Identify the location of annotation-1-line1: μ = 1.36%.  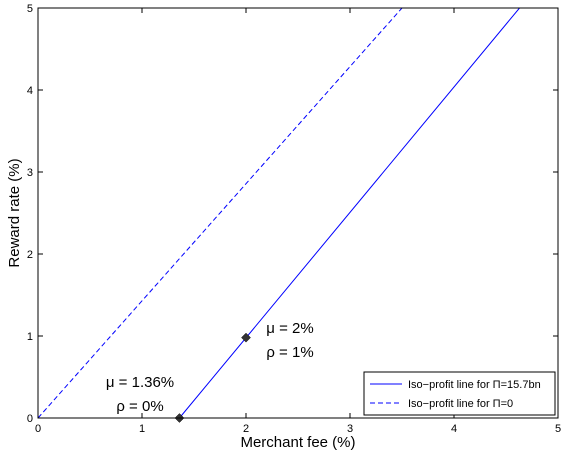
(140, 382).